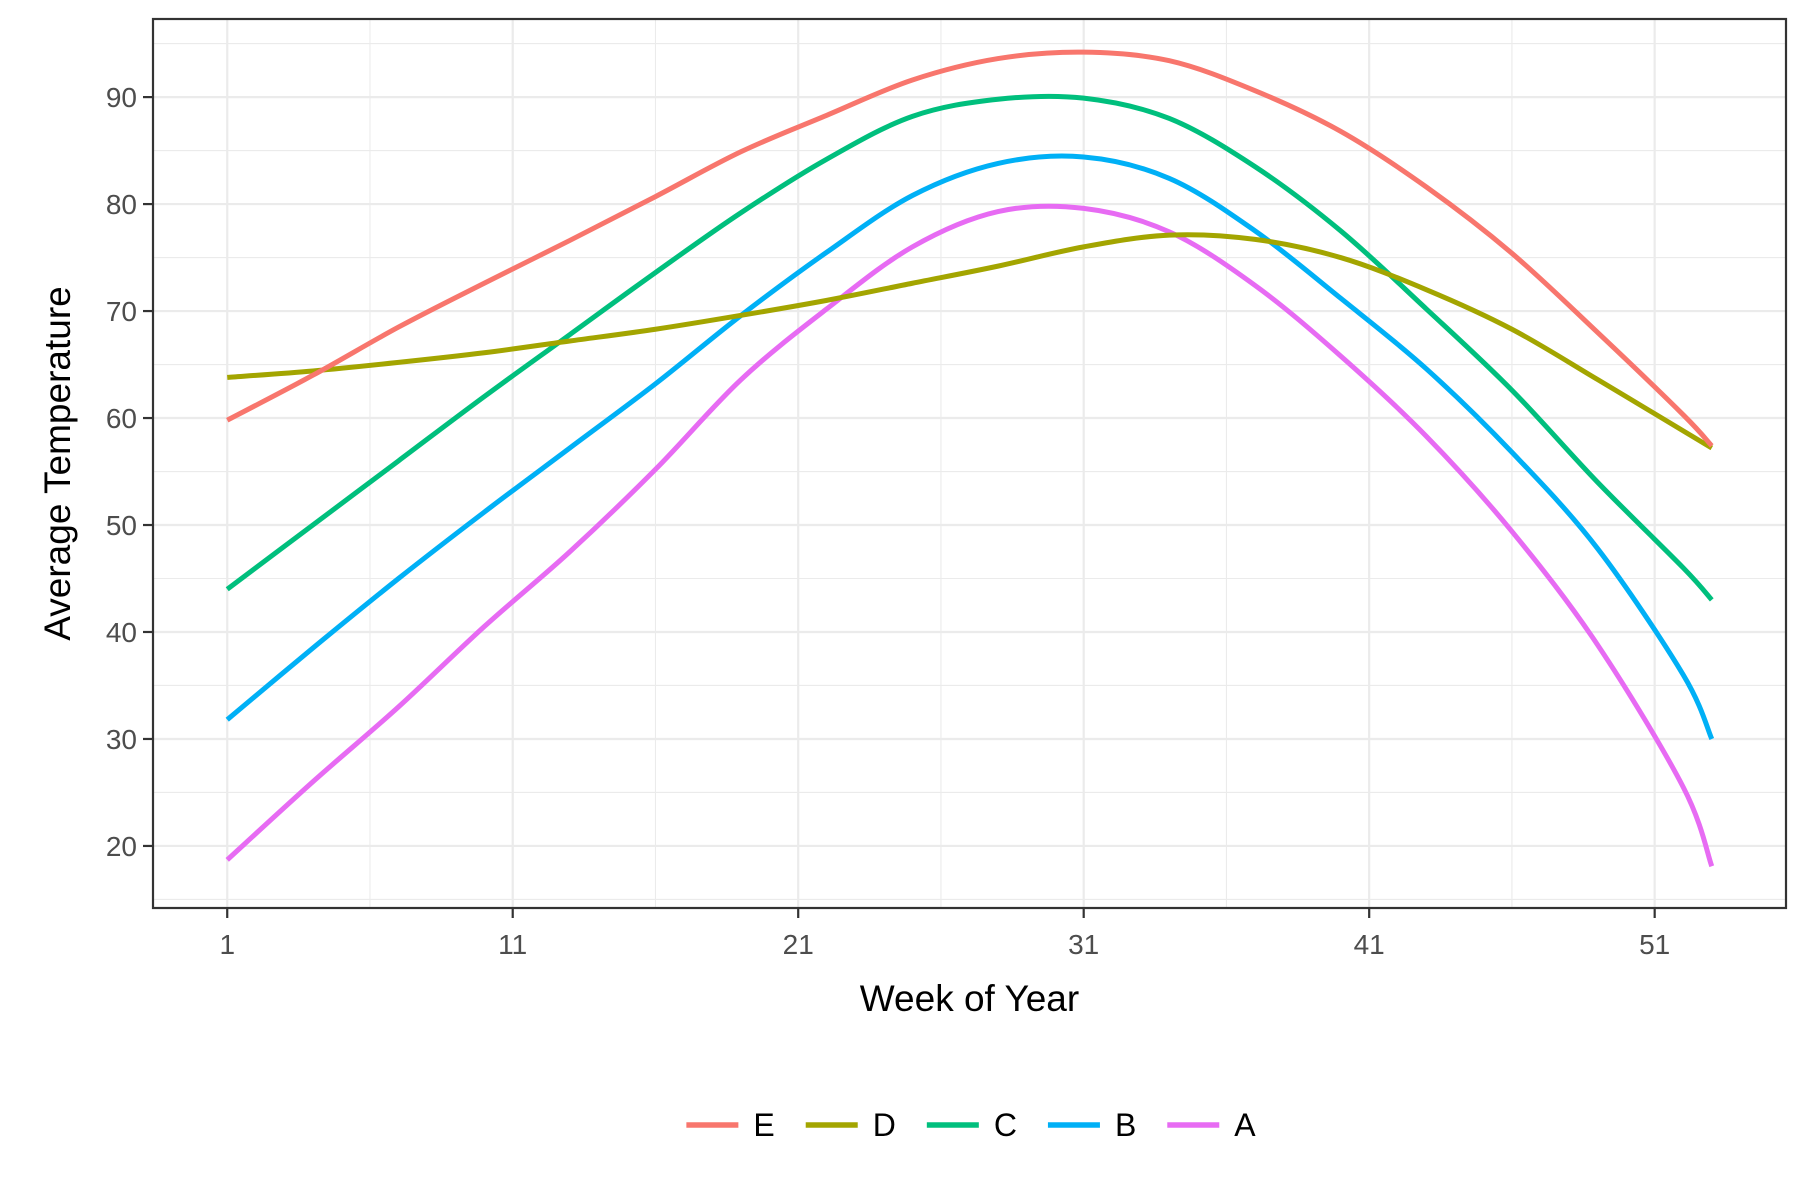 This screenshot has width=1800, height=1200. What do you see at coordinates (1091, 1125) in the screenshot?
I see `legend-item-b: B` at bounding box center [1091, 1125].